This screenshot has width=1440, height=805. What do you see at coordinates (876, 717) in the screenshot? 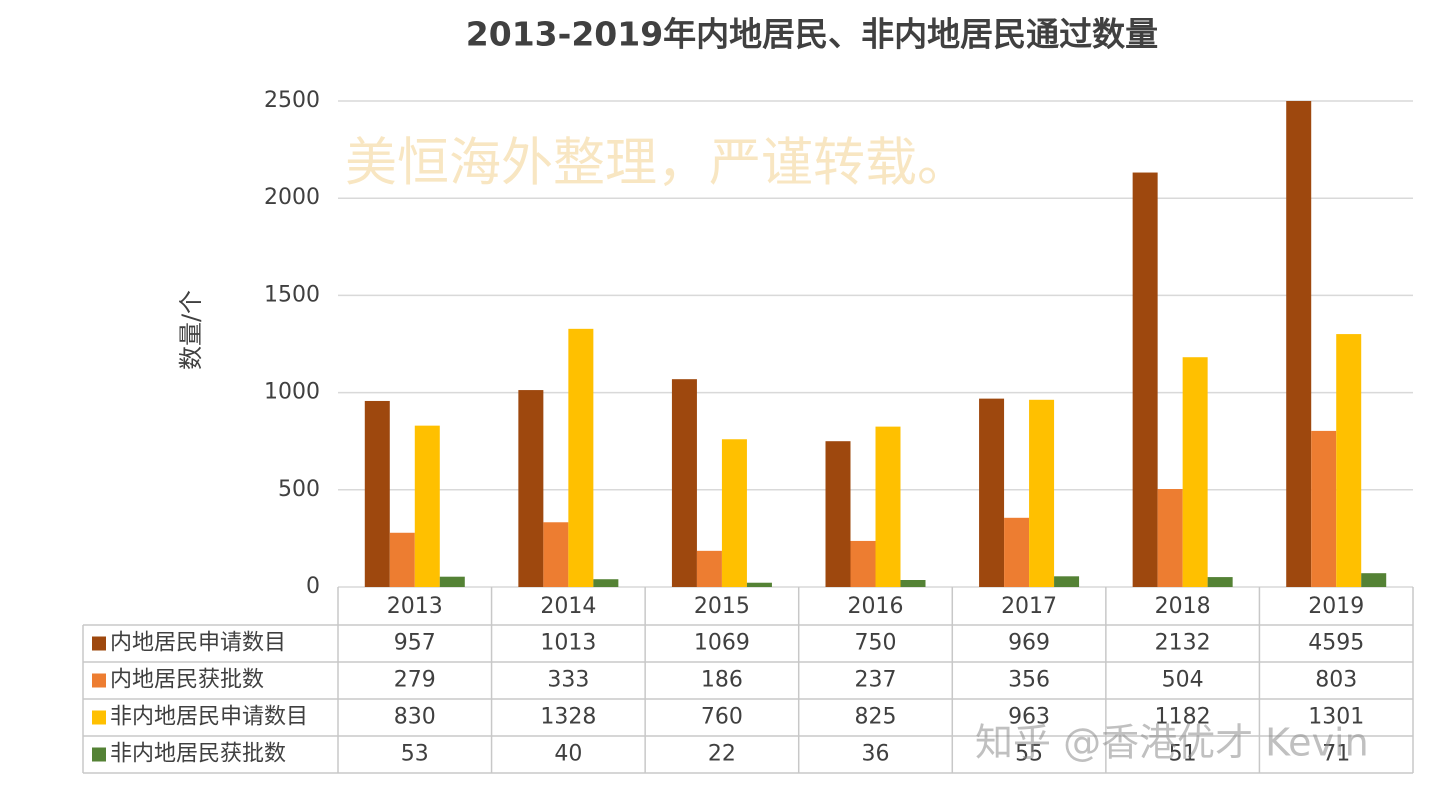
I see `table-value: 825` at bounding box center [876, 717].